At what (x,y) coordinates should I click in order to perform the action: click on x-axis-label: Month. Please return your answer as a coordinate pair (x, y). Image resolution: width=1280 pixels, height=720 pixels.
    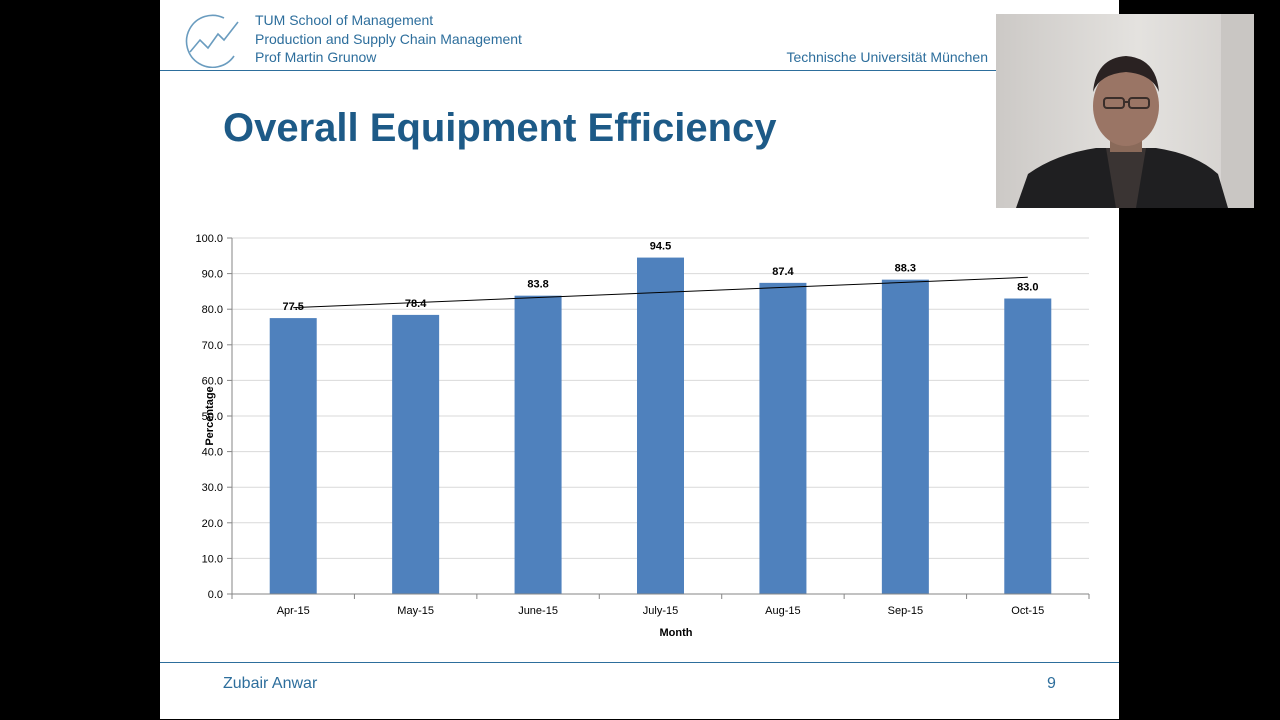
    Looking at the image, I should click on (676, 633).